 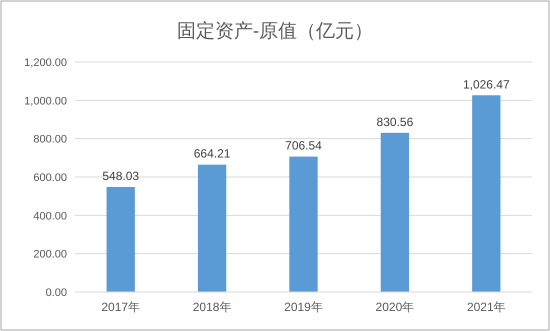 I want to click on y-tick-label: 200.00, so click(x=50, y=254).